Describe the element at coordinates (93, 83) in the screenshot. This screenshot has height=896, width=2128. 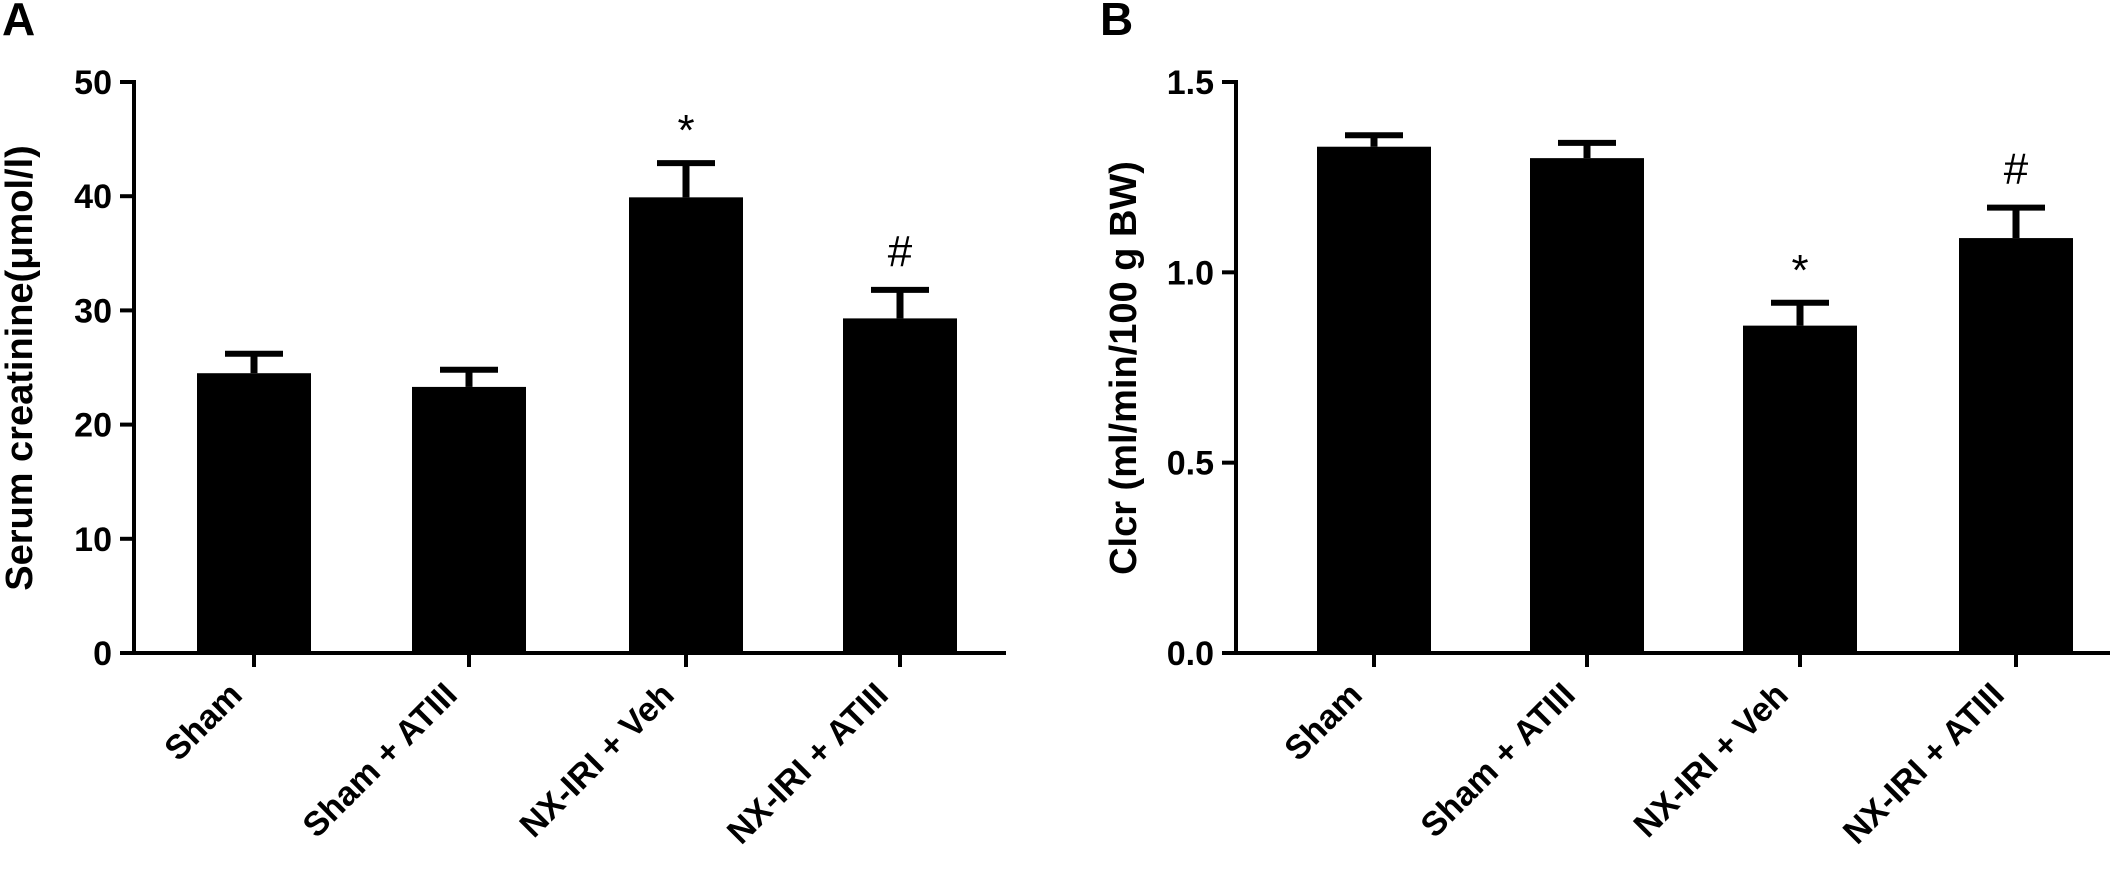
I see `y-tick-label: 50` at that location.